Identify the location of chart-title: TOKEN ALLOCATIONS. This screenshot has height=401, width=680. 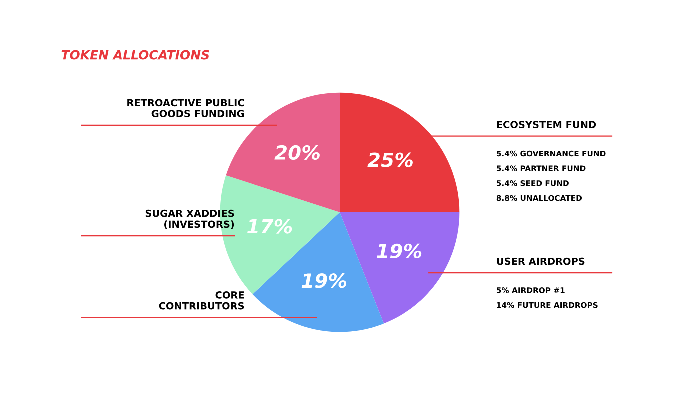
(136, 55).